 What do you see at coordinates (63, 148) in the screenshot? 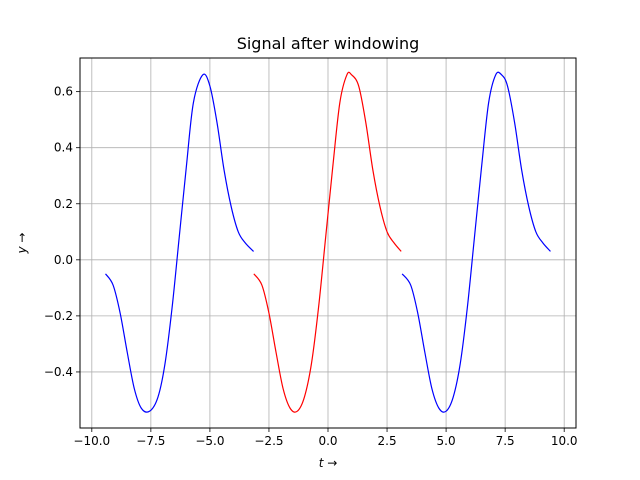
I see `y-tick-label: 0.4` at bounding box center [63, 148].